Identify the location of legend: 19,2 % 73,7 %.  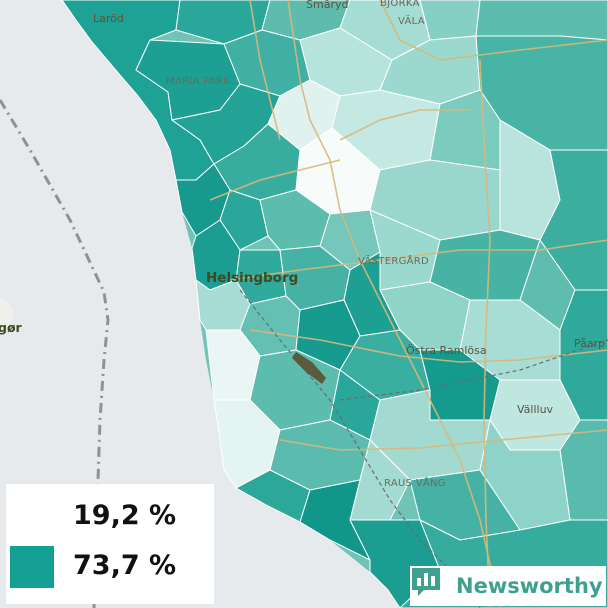
(110, 544).